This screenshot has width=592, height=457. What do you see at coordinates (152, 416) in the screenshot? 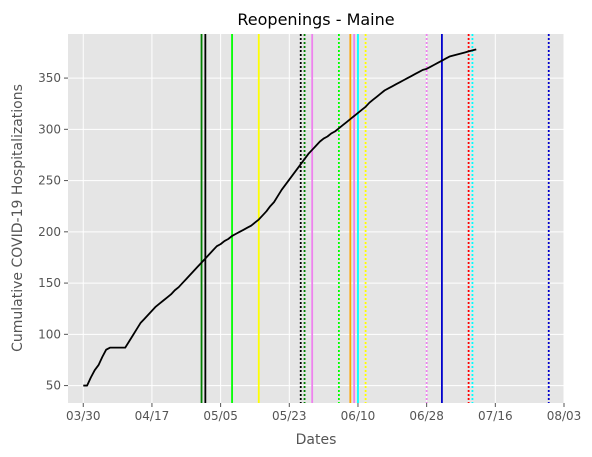
I see `x-tick-label: 04/17` at bounding box center [152, 416].